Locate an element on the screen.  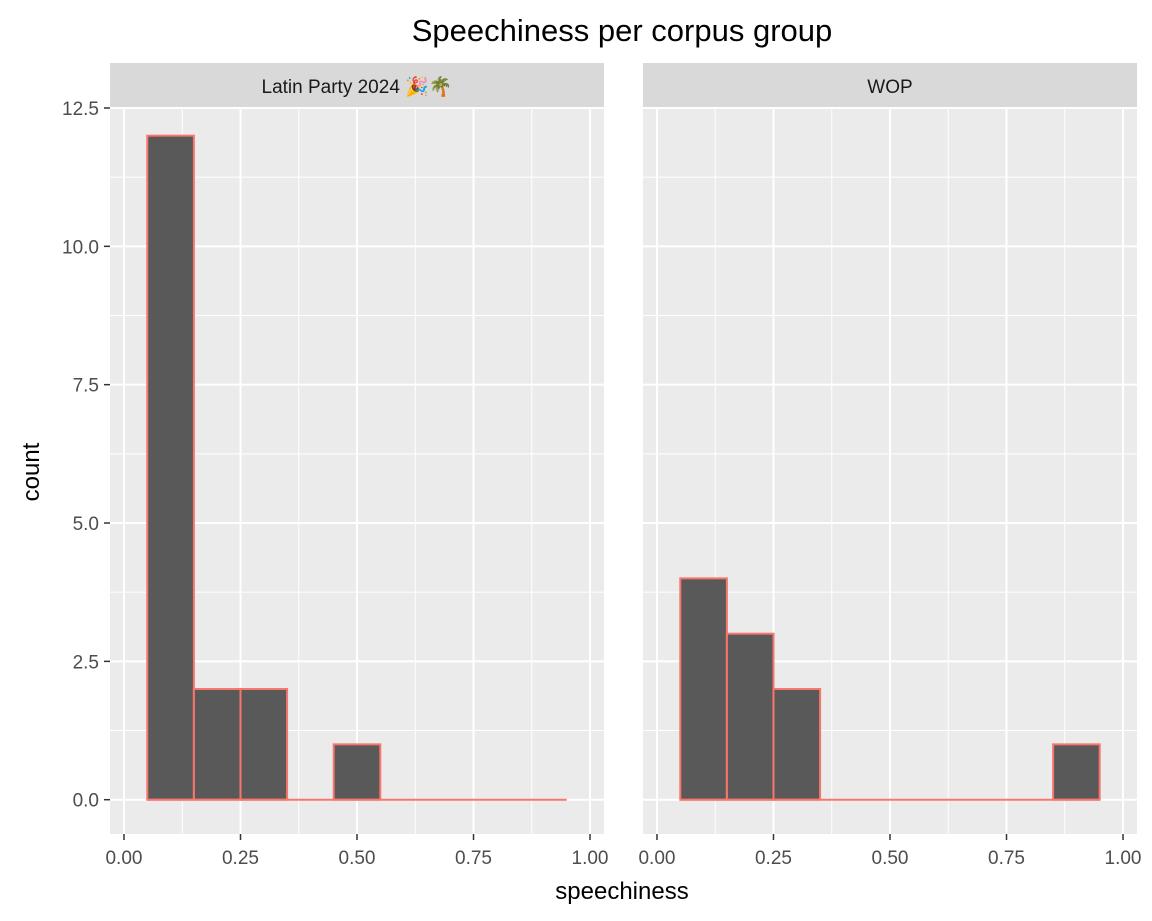
y-tick-label: 2.5 is located at coordinates (86, 662).